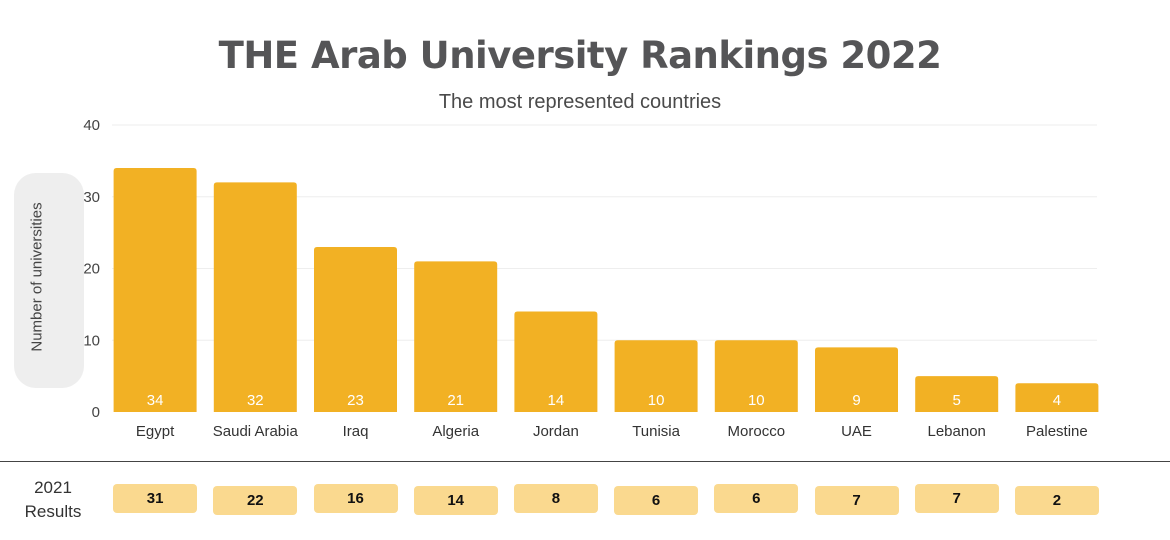  What do you see at coordinates (53, 500) in the screenshot?
I see `results-2021-label: 2021 Results` at bounding box center [53, 500].